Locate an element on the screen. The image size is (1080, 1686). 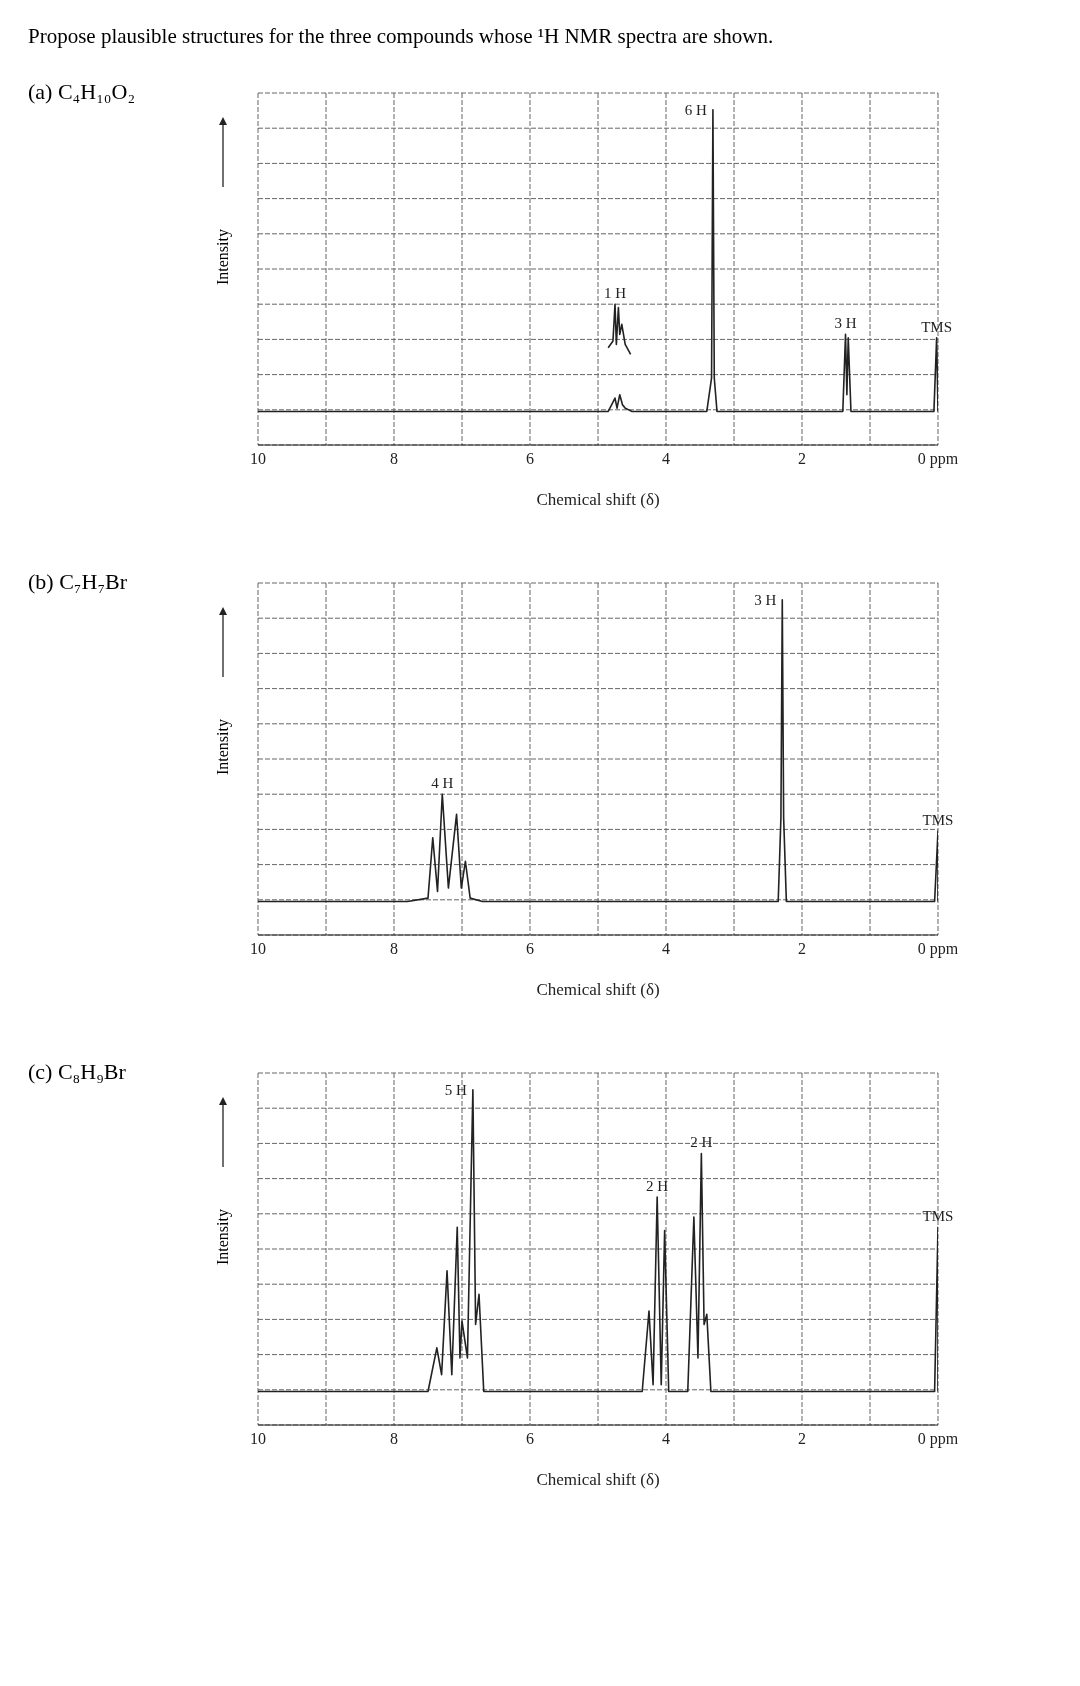
annotation: 2 H is located at coordinates (657, 1186).